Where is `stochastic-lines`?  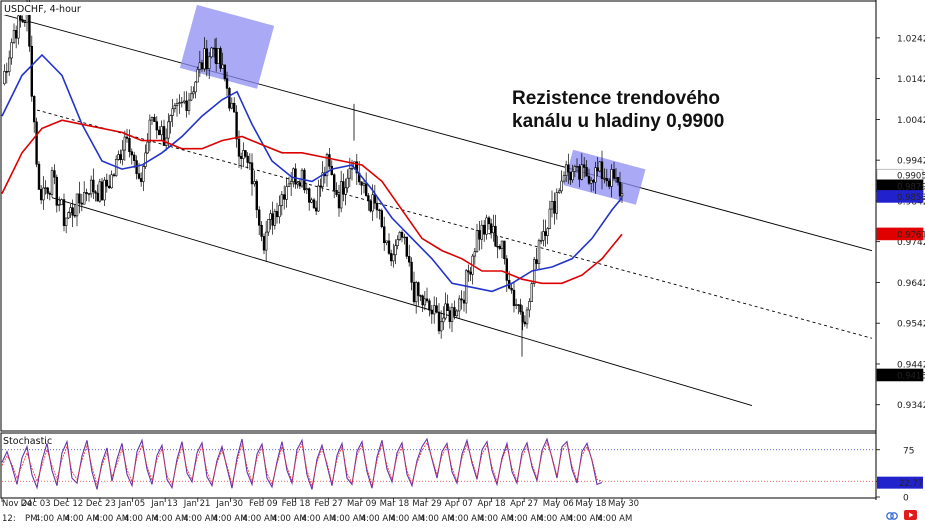 stochastic-lines is located at coordinates (438, 463).